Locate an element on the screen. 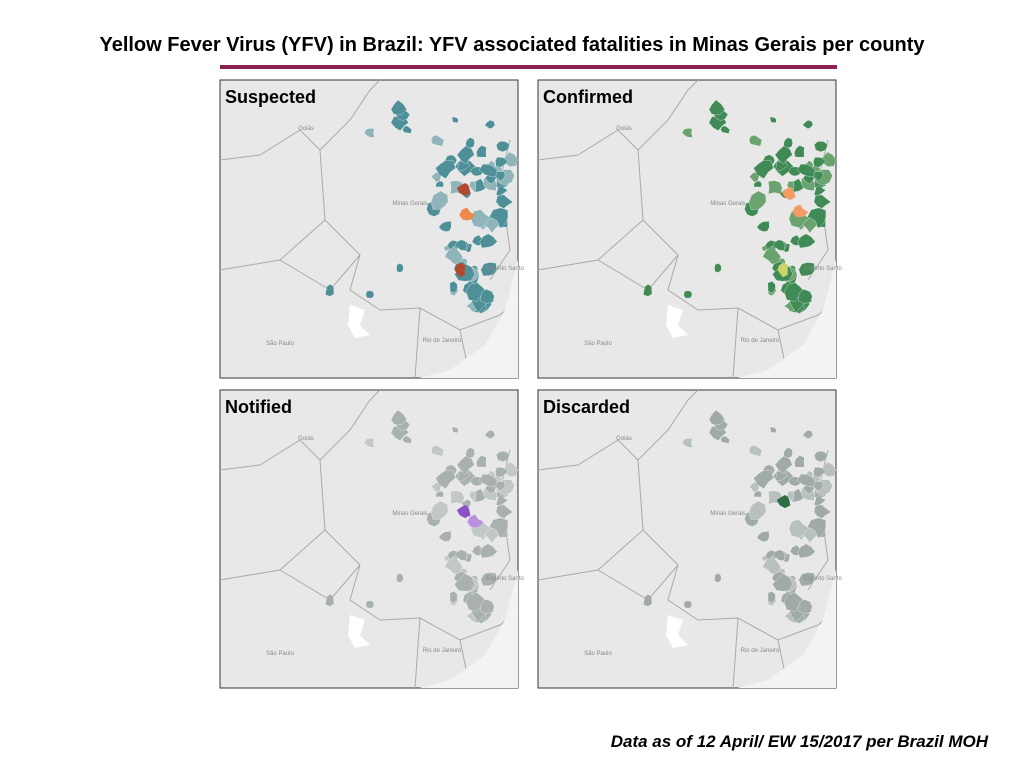 The image size is (1024, 768). panel-label: Notified is located at coordinates (258, 407).